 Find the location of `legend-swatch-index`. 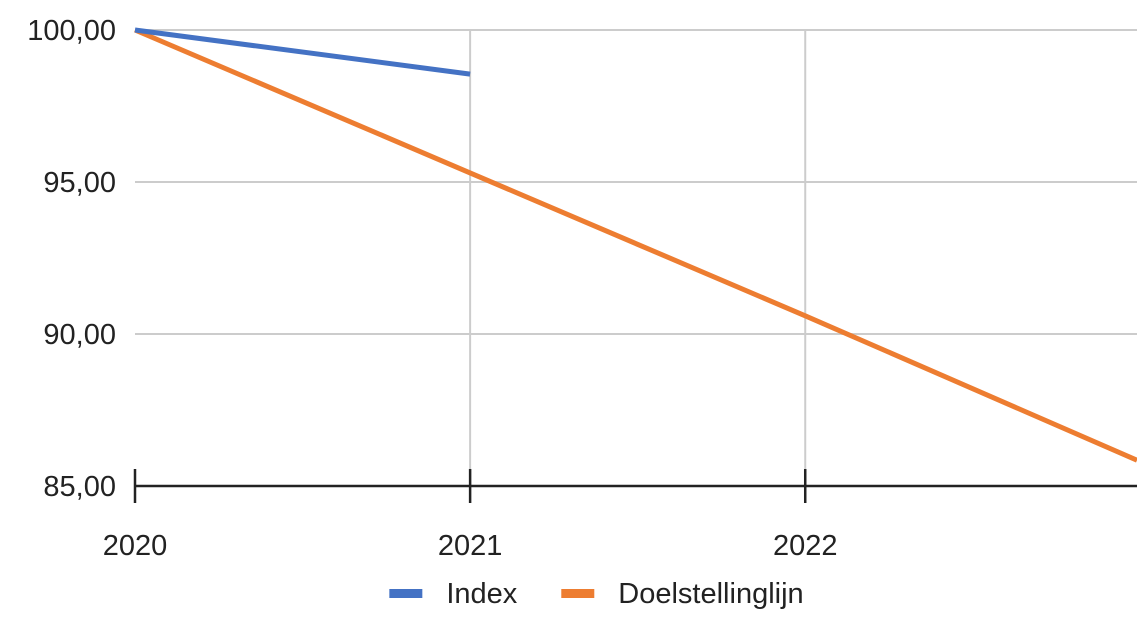

legend-swatch-index is located at coordinates (406, 593).